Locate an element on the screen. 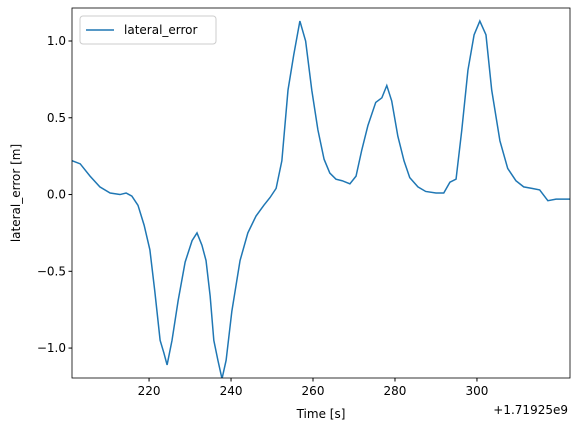  x-offset-label: +1.71925e9 is located at coordinates (530, 410).